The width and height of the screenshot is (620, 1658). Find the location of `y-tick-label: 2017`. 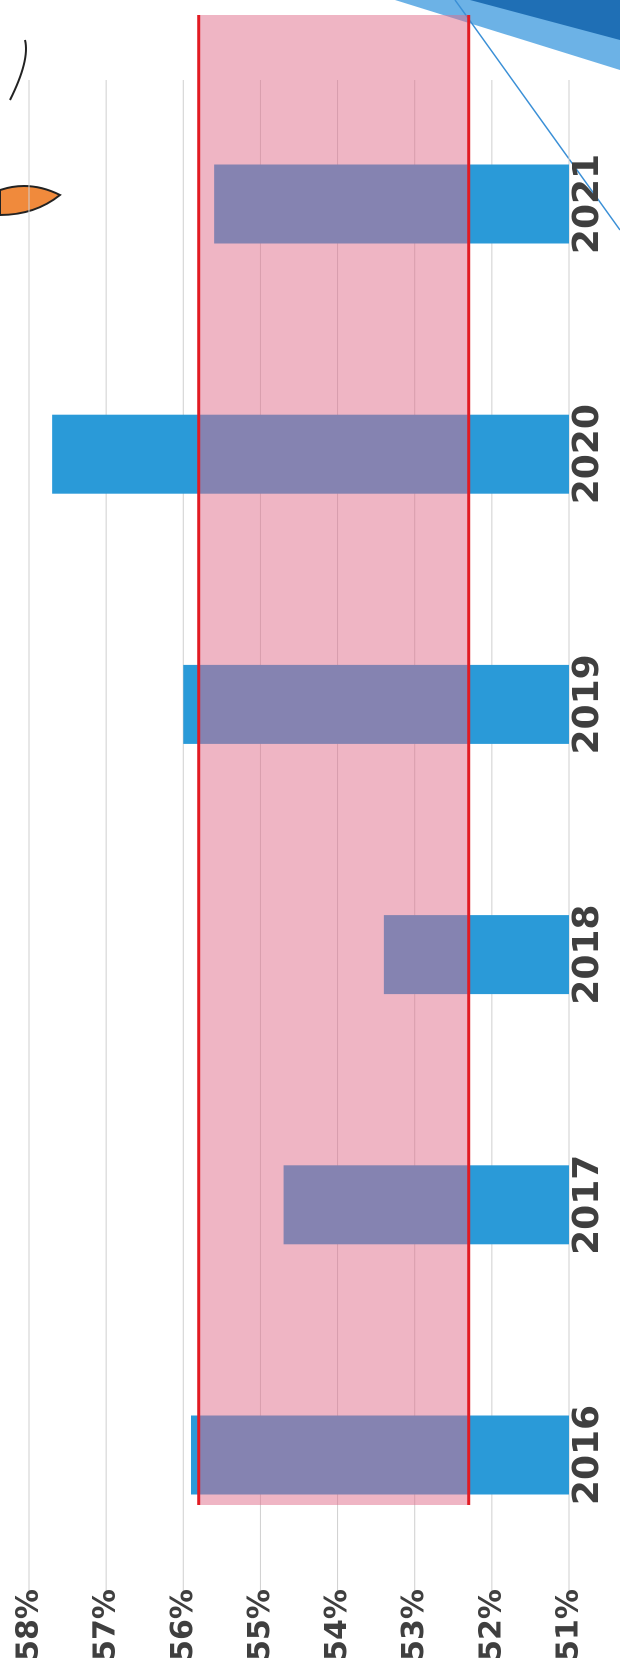

y-tick-label: 2017 is located at coordinates (586, 1205).